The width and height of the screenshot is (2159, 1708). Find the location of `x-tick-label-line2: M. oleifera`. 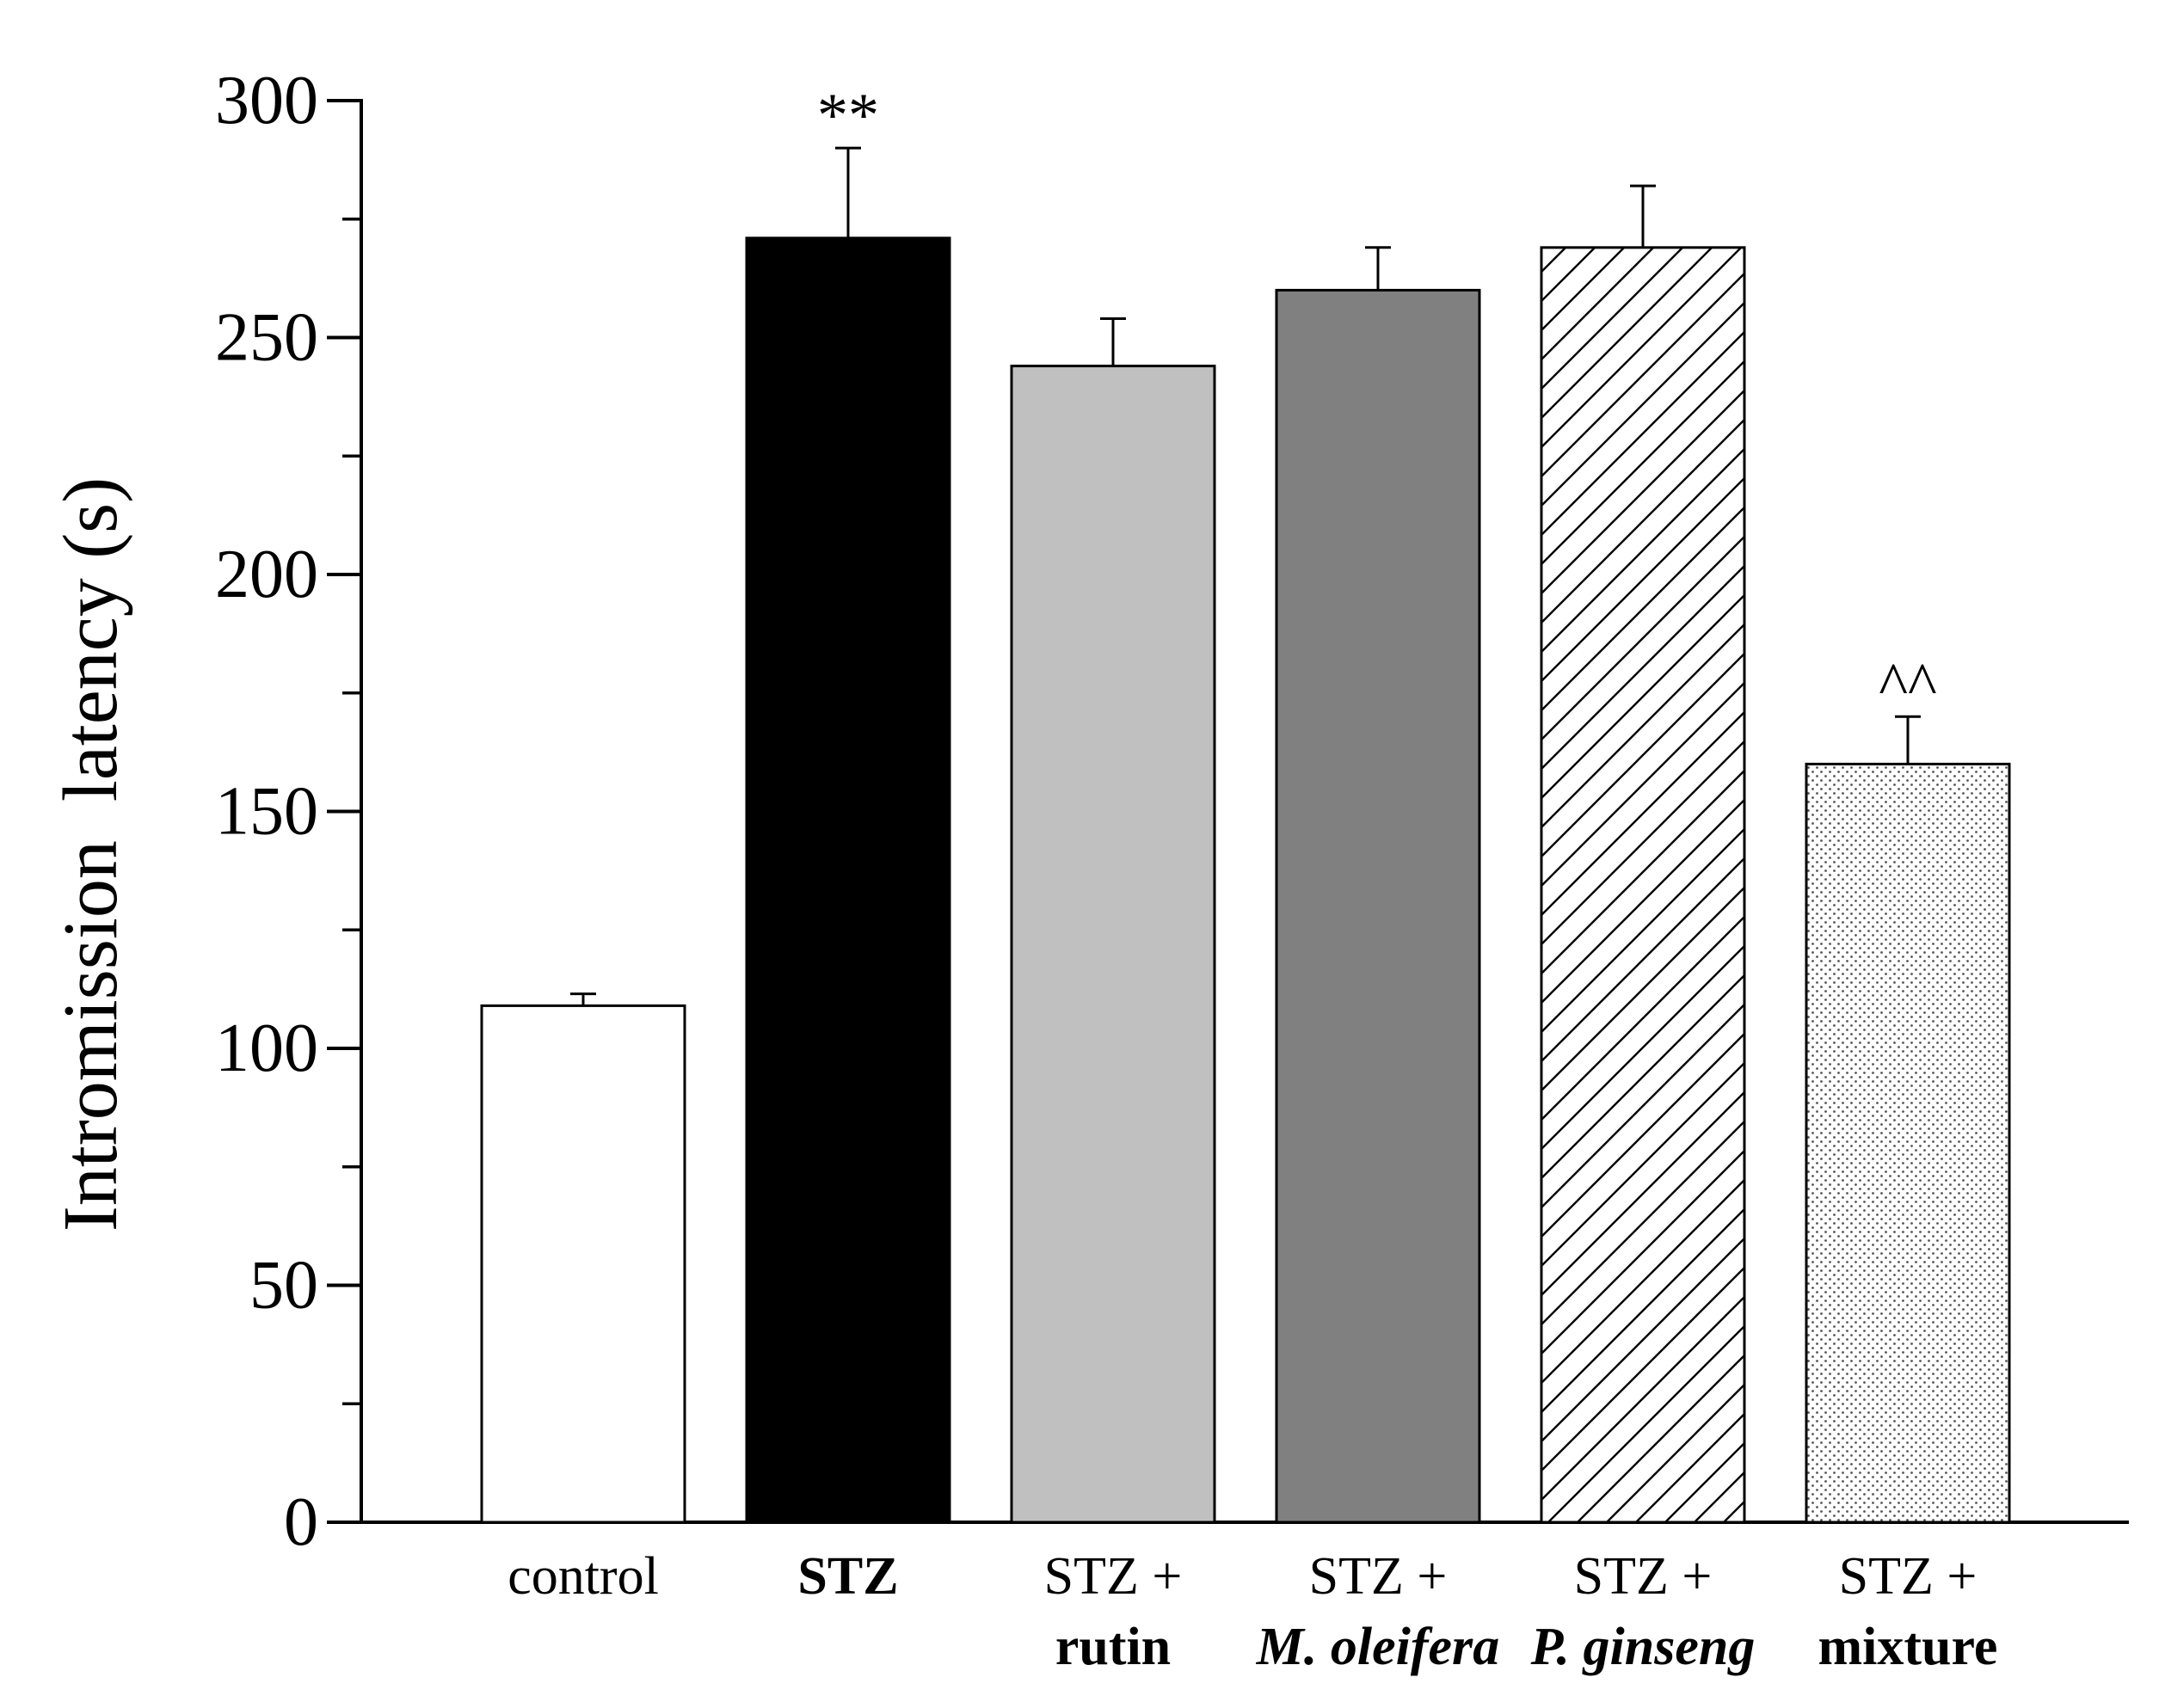

x-tick-label-line2: M. oleifera is located at coordinates (1377, 1647).